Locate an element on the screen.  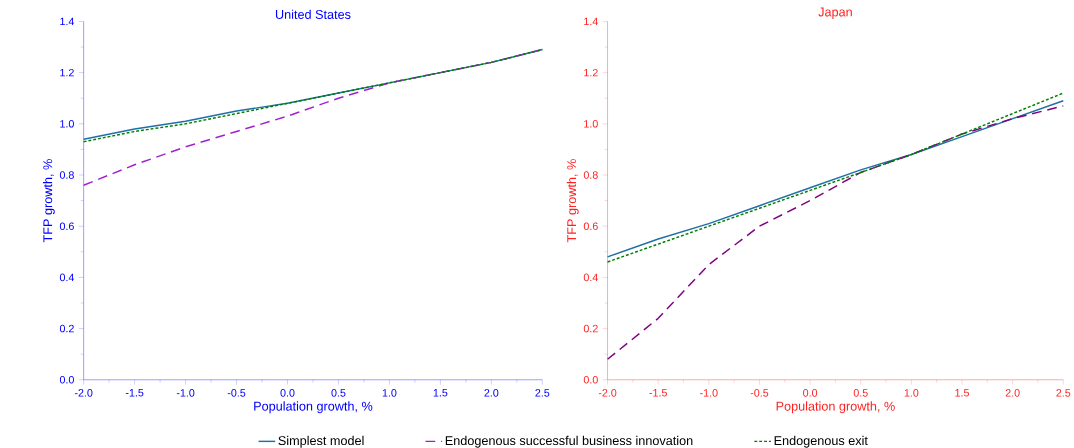
chart-title: Japan is located at coordinates (835, 13).